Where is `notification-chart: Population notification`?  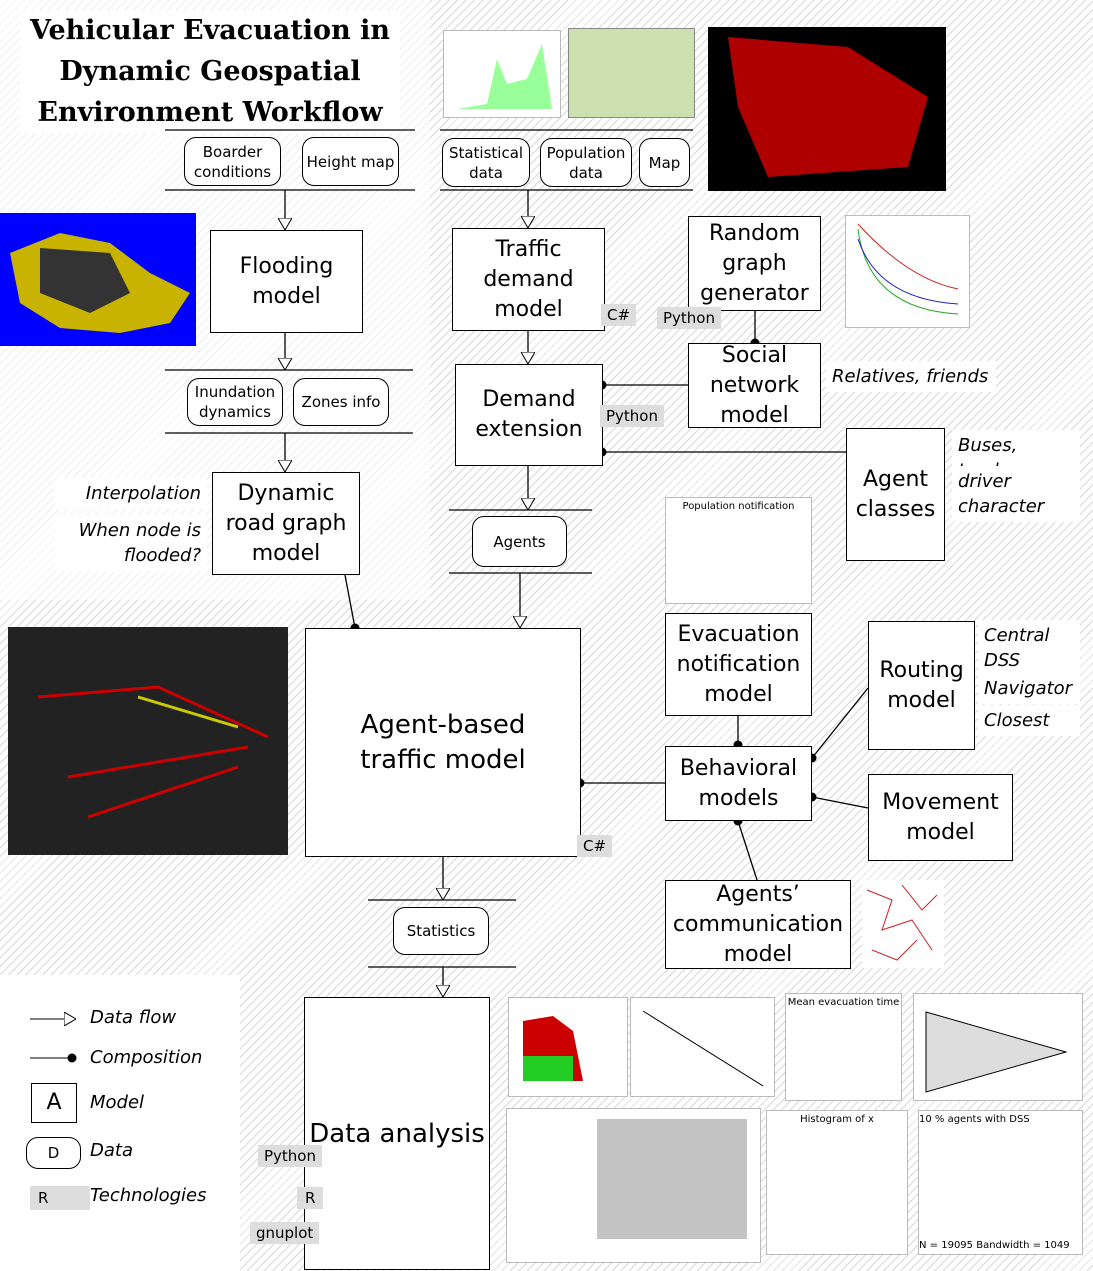
notification-chart: Population notification is located at coordinates (738, 550).